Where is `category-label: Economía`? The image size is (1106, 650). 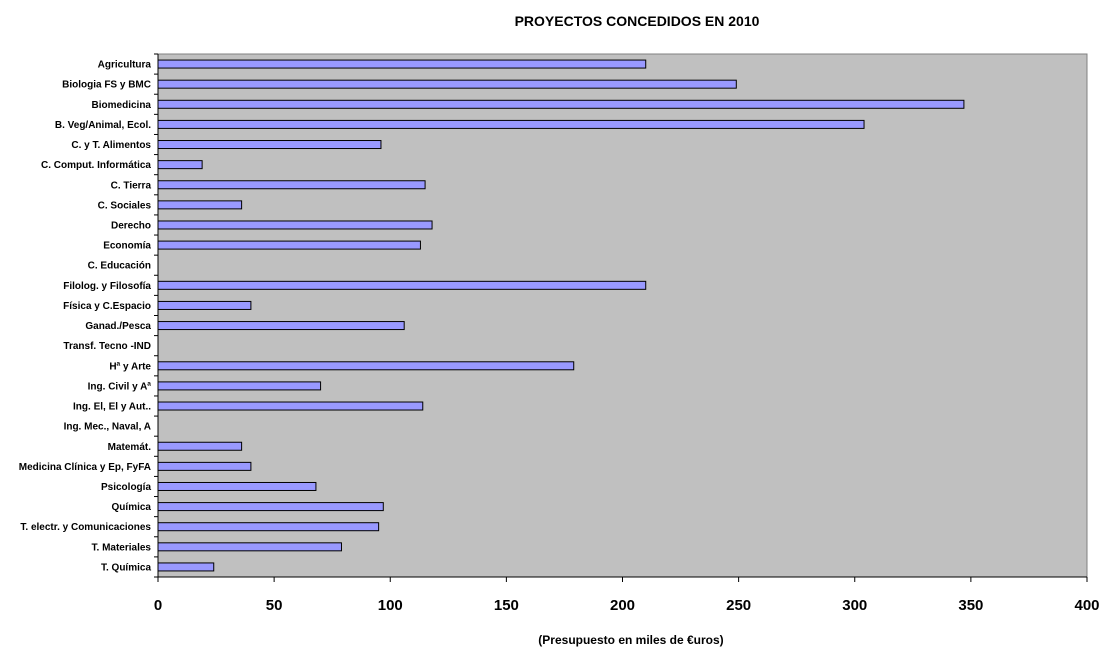 category-label: Economía is located at coordinates (127, 246).